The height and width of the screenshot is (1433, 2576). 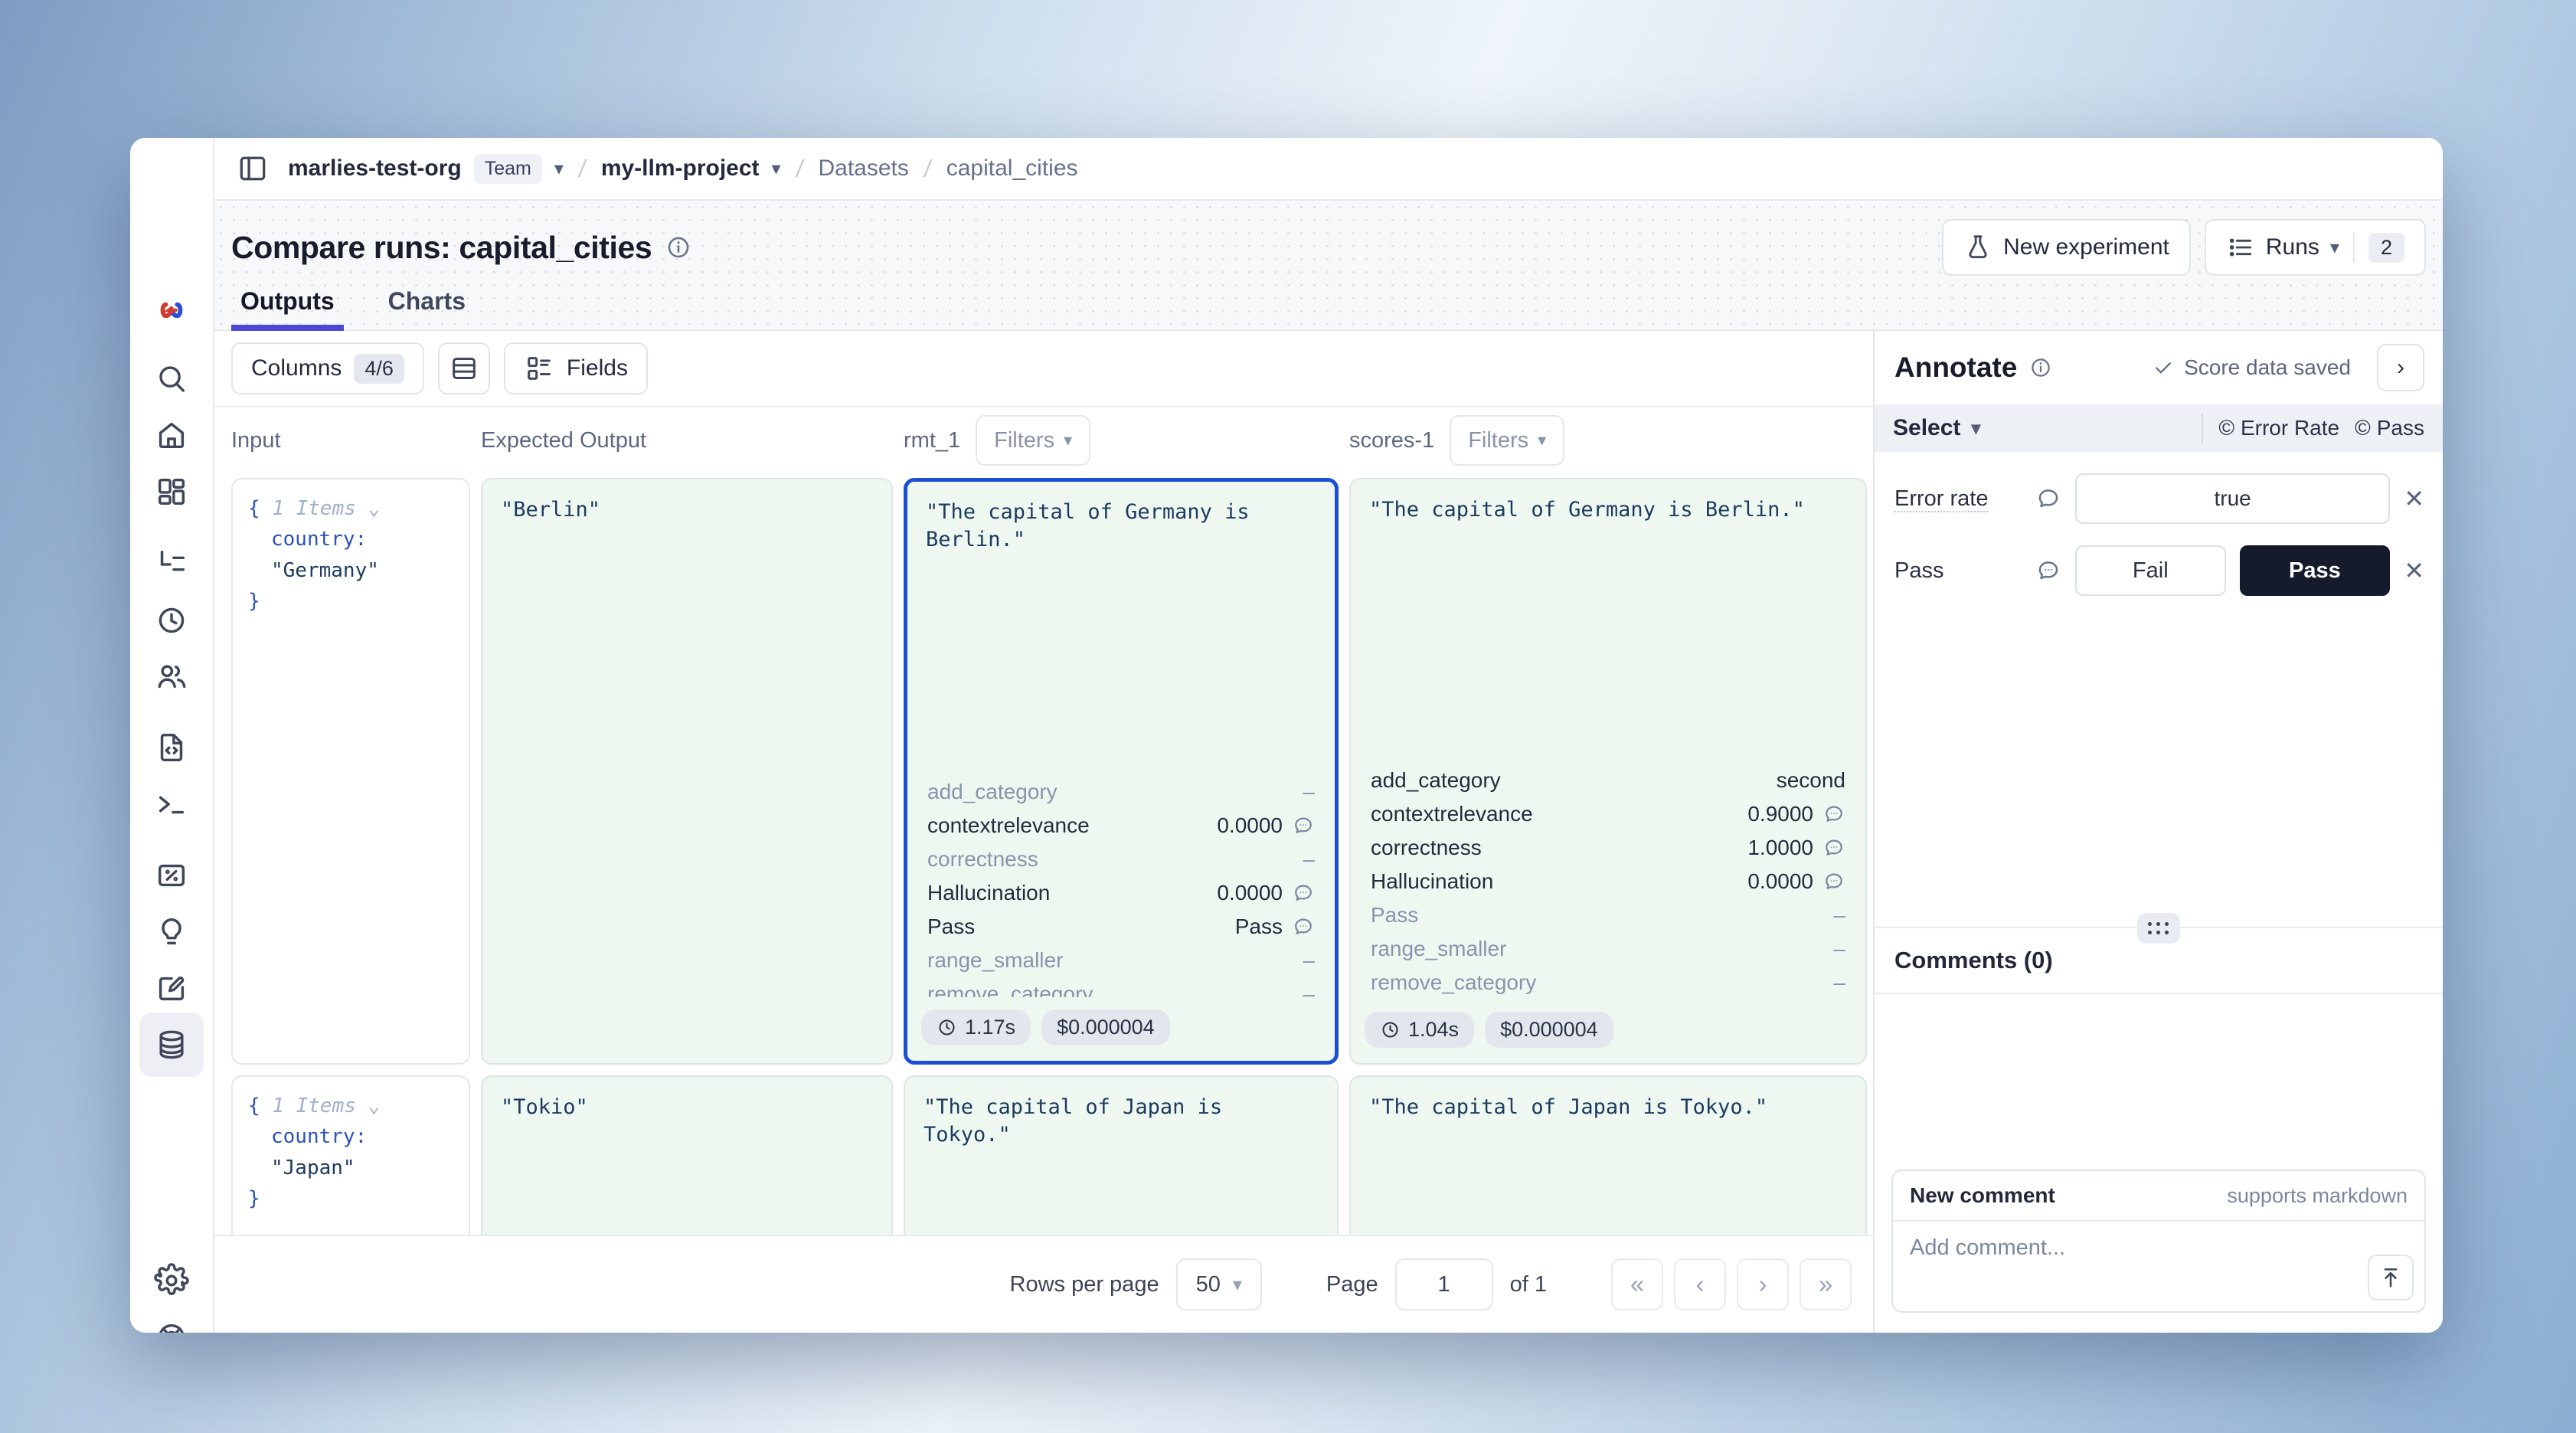 What do you see at coordinates (2150, 570) in the screenshot?
I see `fail-option-button: Fail` at bounding box center [2150, 570].